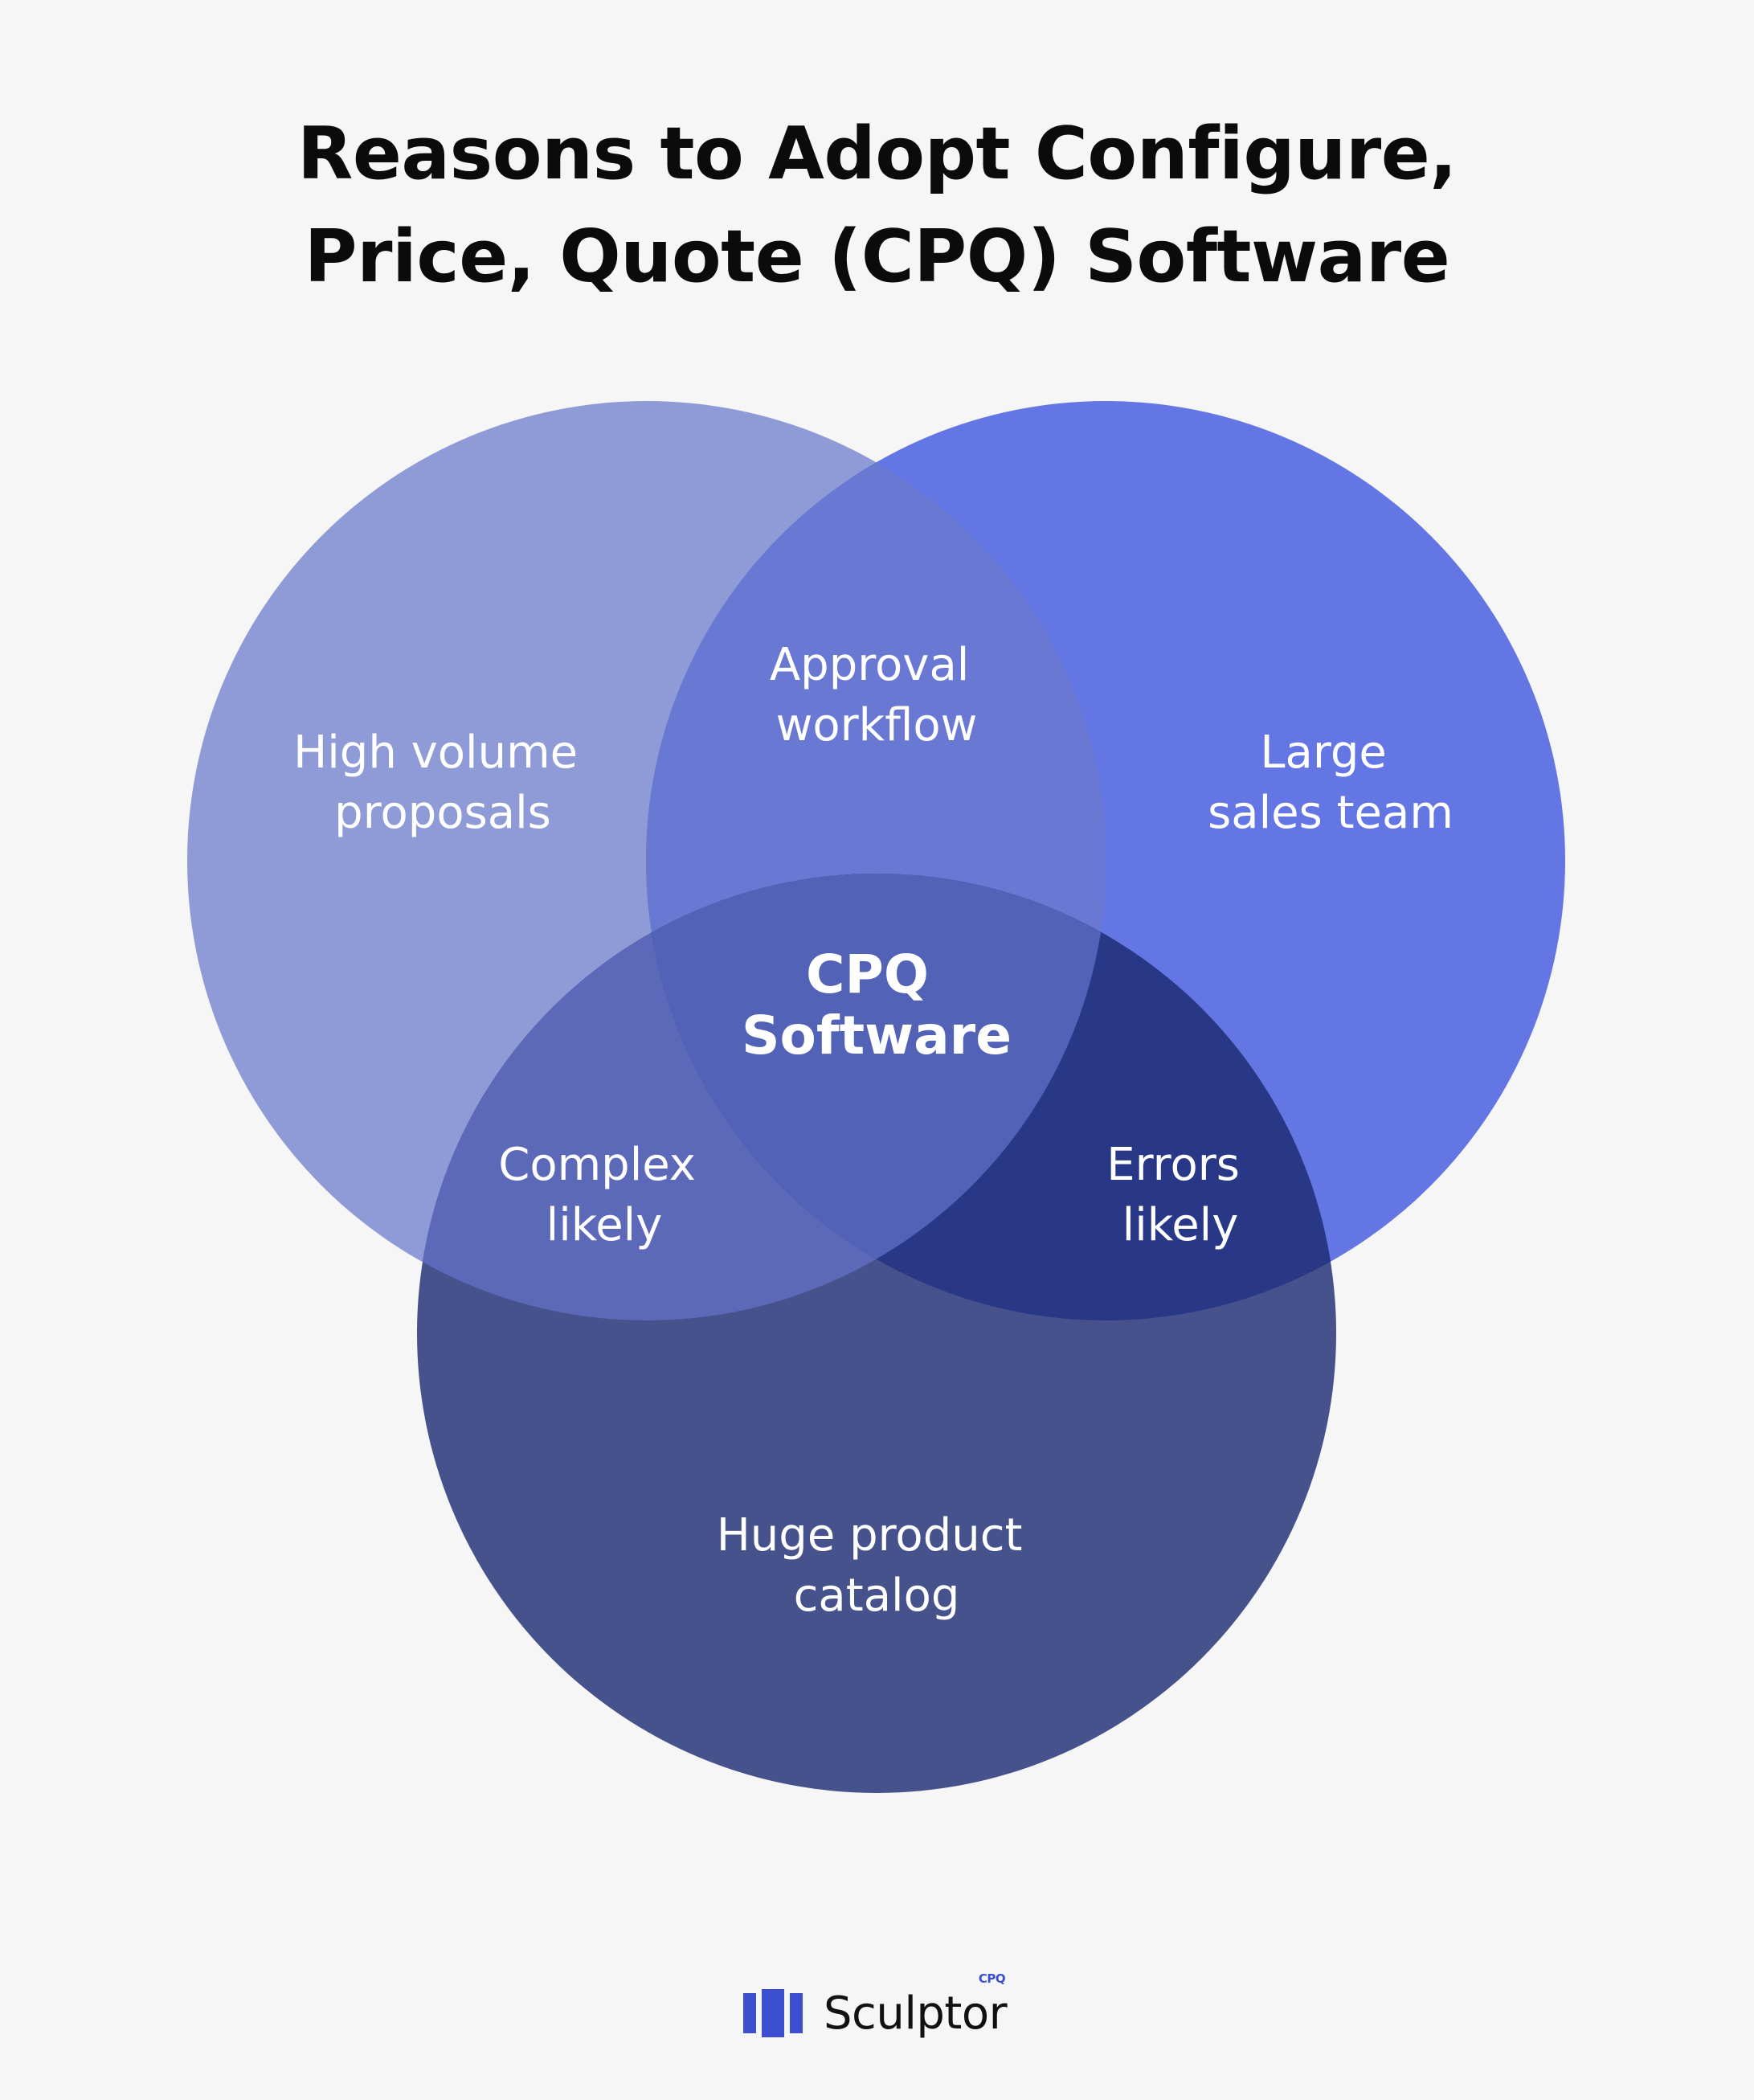 The height and width of the screenshot is (2100, 1754). I want to click on label-cpq-software: CPQ Software, so click(877, 1005).